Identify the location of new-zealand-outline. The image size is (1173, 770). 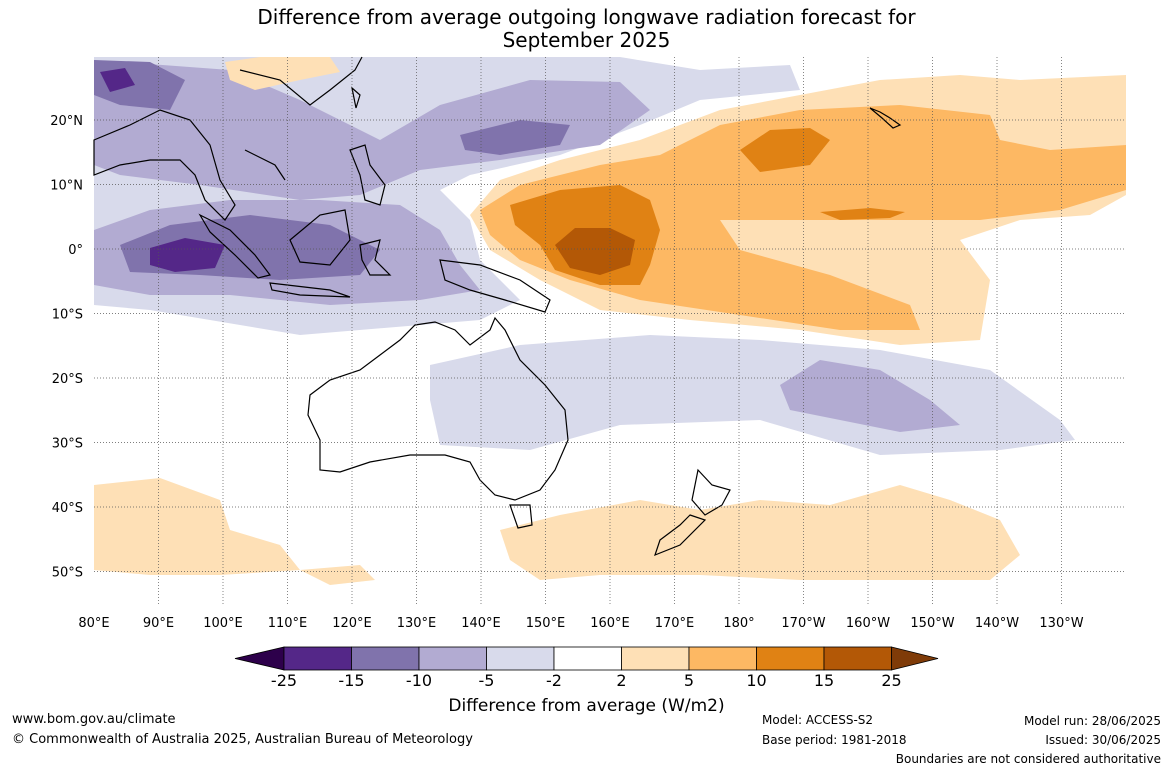
(692, 512).